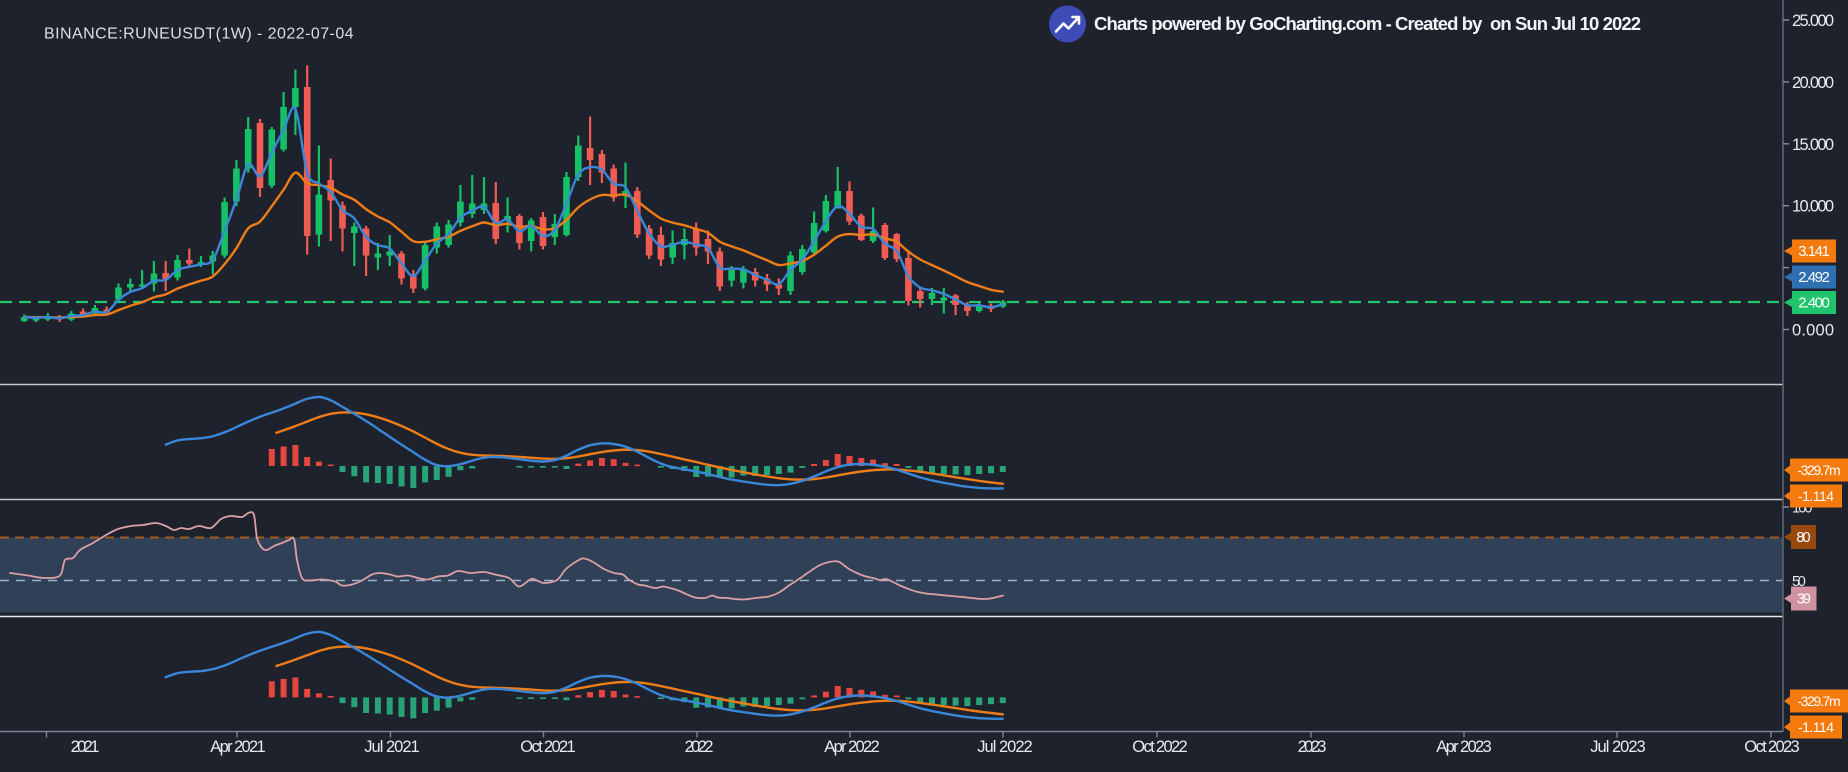 The height and width of the screenshot is (772, 1848). What do you see at coordinates (1813, 331) in the screenshot?
I see `svg-text: 0.000` at bounding box center [1813, 331].